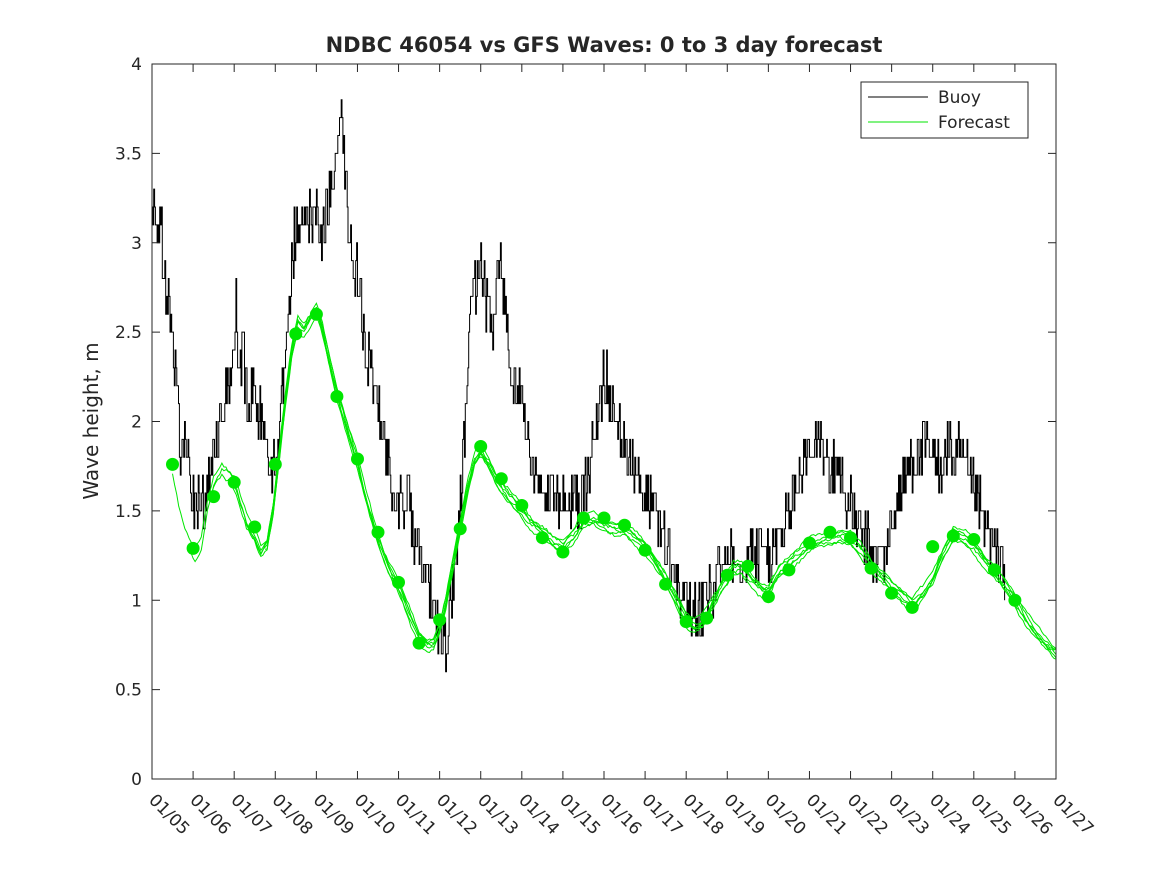 The image size is (1167, 875). What do you see at coordinates (136, 65) in the screenshot?
I see `y-tick-label: 4` at bounding box center [136, 65].